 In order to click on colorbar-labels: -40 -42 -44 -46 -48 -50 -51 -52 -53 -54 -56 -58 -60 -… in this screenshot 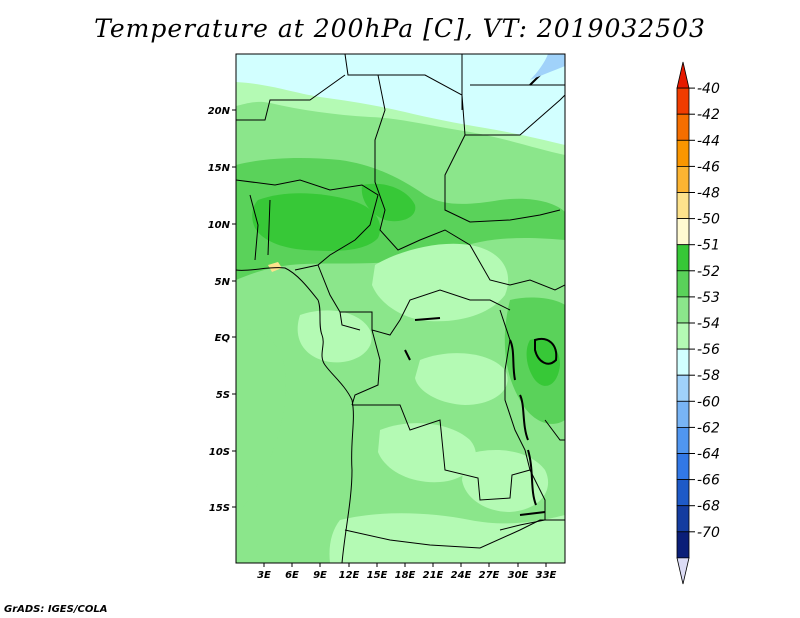, I will do `click(704, 311)`.